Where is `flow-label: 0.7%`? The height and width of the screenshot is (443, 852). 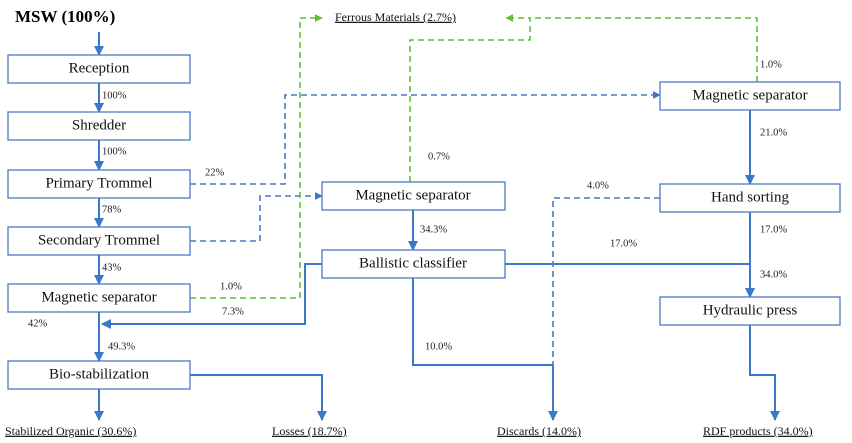
flow-label: 0.7% is located at coordinates (439, 156).